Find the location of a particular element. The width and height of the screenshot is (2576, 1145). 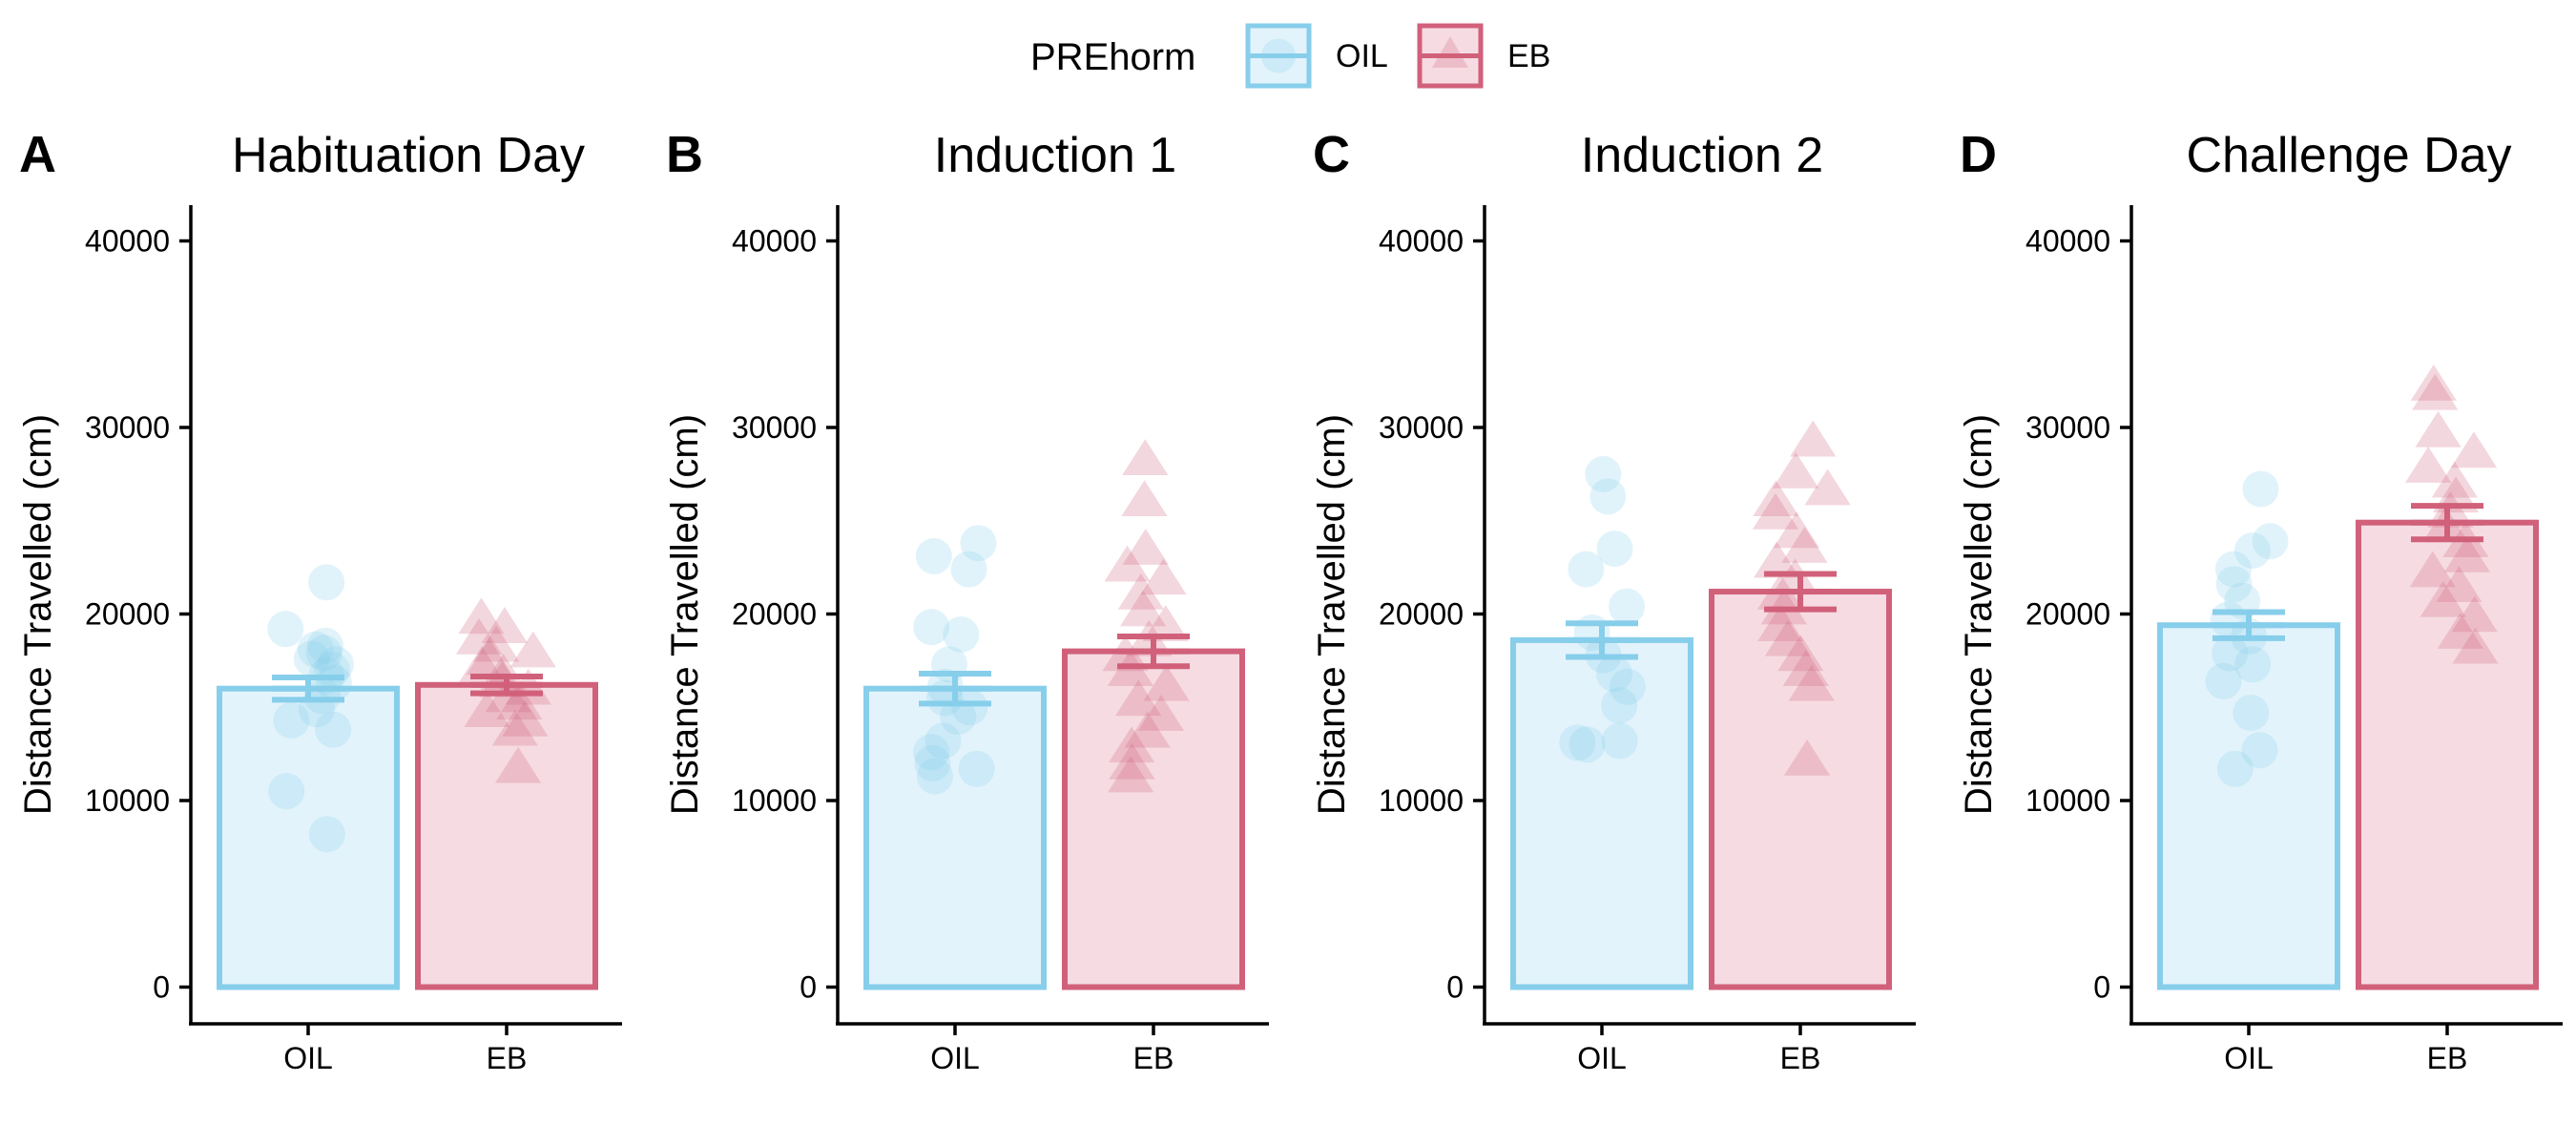

panel-title: Induction 2 is located at coordinates (1702, 155).